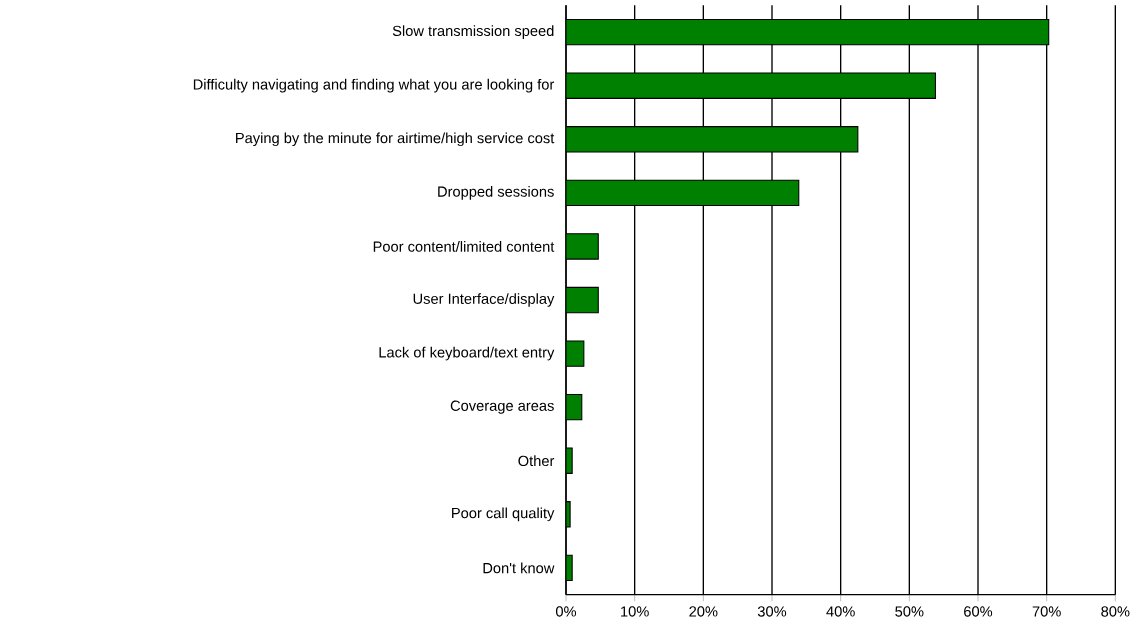 The height and width of the screenshot is (640, 1138). I want to click on y-tick-label: Other, so click(536, 461).